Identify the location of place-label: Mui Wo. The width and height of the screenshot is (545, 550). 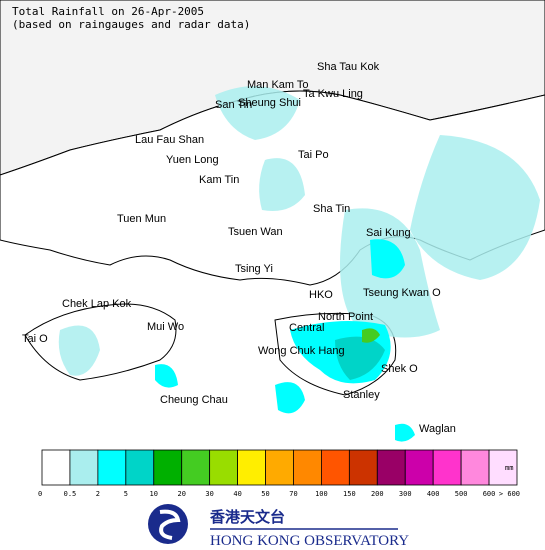
(165, 327).